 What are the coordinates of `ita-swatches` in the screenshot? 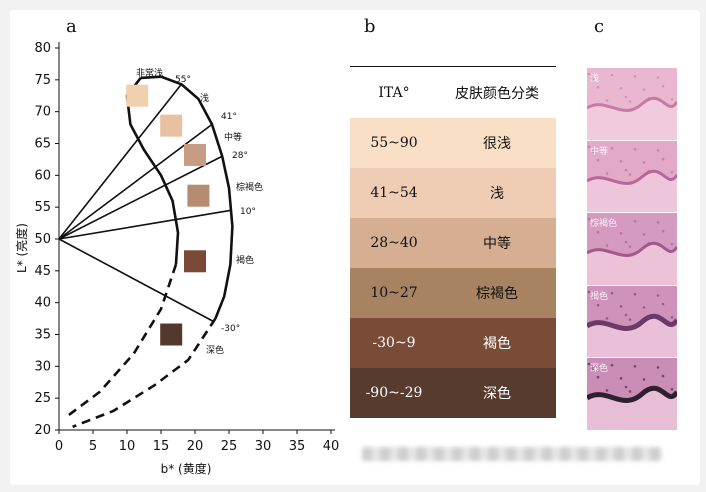 It's located at (168, 215).